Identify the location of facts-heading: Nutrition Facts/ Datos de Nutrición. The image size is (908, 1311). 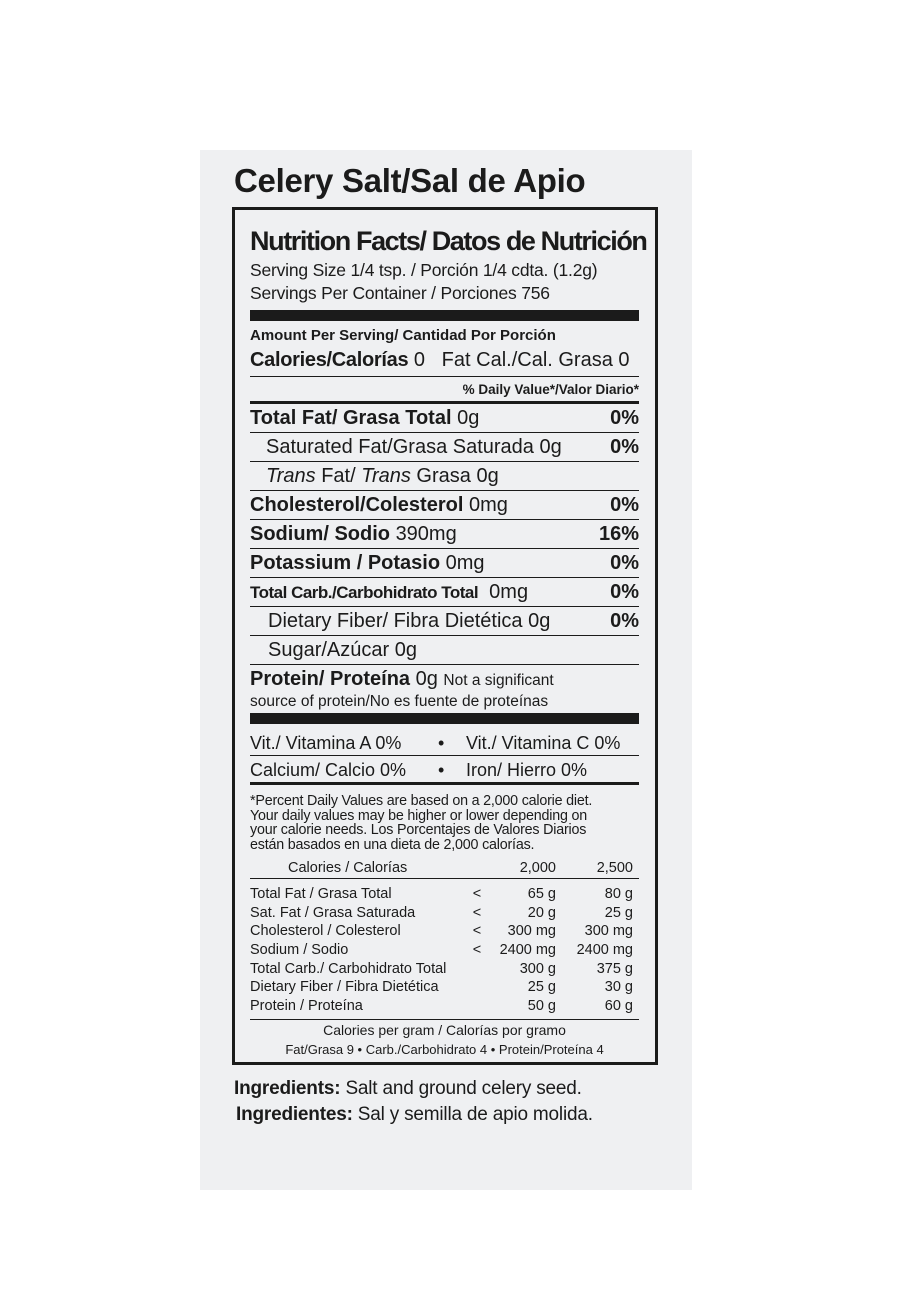
(449, 241).